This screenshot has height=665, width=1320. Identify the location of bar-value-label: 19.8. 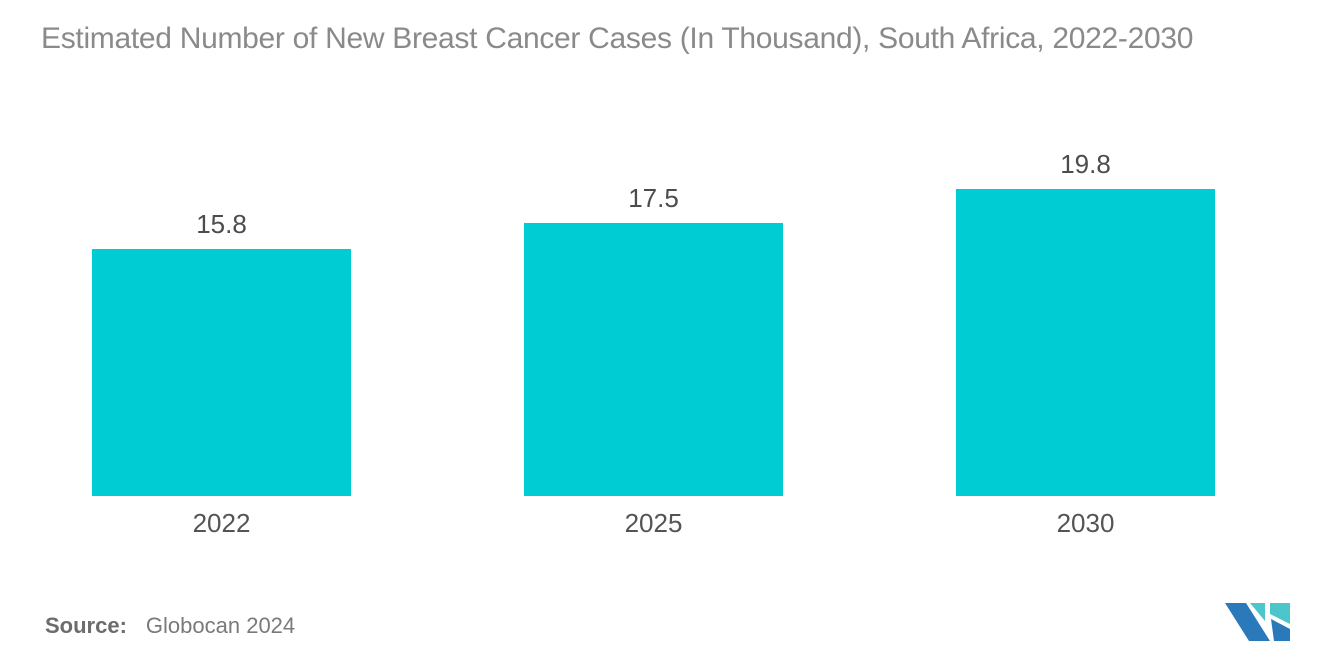
(1085, 164).